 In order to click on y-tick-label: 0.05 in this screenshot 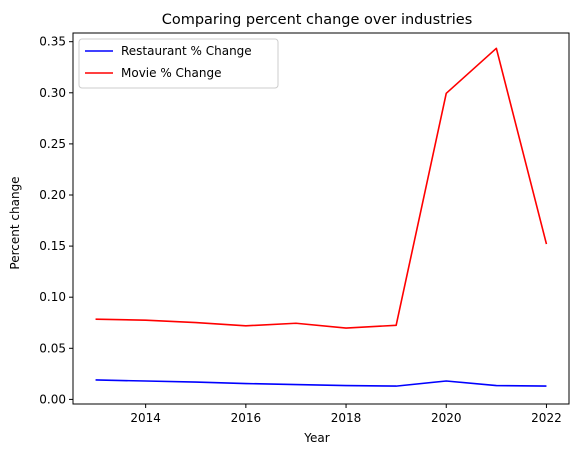, I will do `click(52, 348)`.